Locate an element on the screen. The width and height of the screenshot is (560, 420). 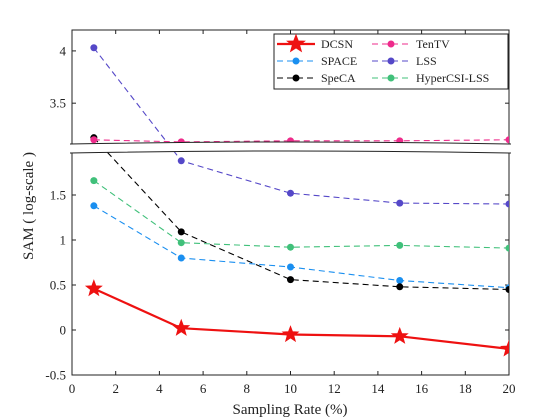
legend-label-hypercsi-lss: HyperCSI-LSS is located at coordinates (452, 78).